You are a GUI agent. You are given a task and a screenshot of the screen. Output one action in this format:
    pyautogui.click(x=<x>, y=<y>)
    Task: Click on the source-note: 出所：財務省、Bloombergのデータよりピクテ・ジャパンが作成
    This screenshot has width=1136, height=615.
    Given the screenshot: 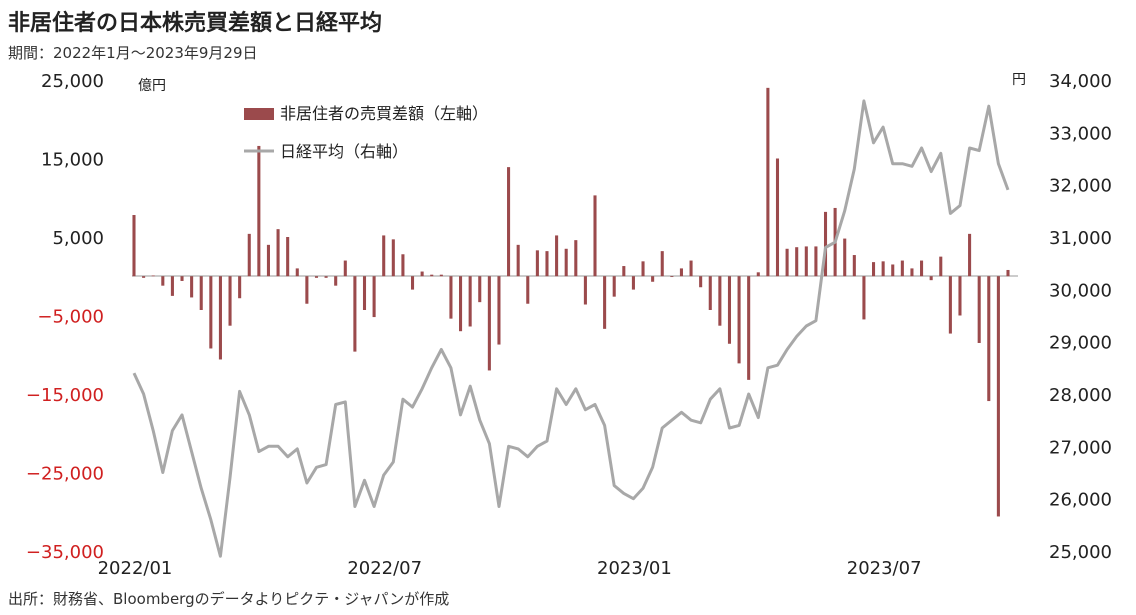 What is the action you would take?
    pyautogui.click(x=229, y=599)
    